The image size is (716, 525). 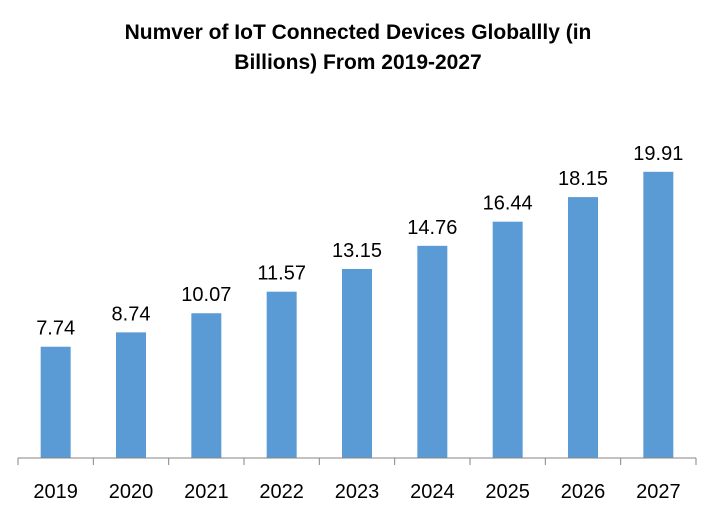 I want to click on x-tick-label-2024: 2024, so click(x=432, y=492).